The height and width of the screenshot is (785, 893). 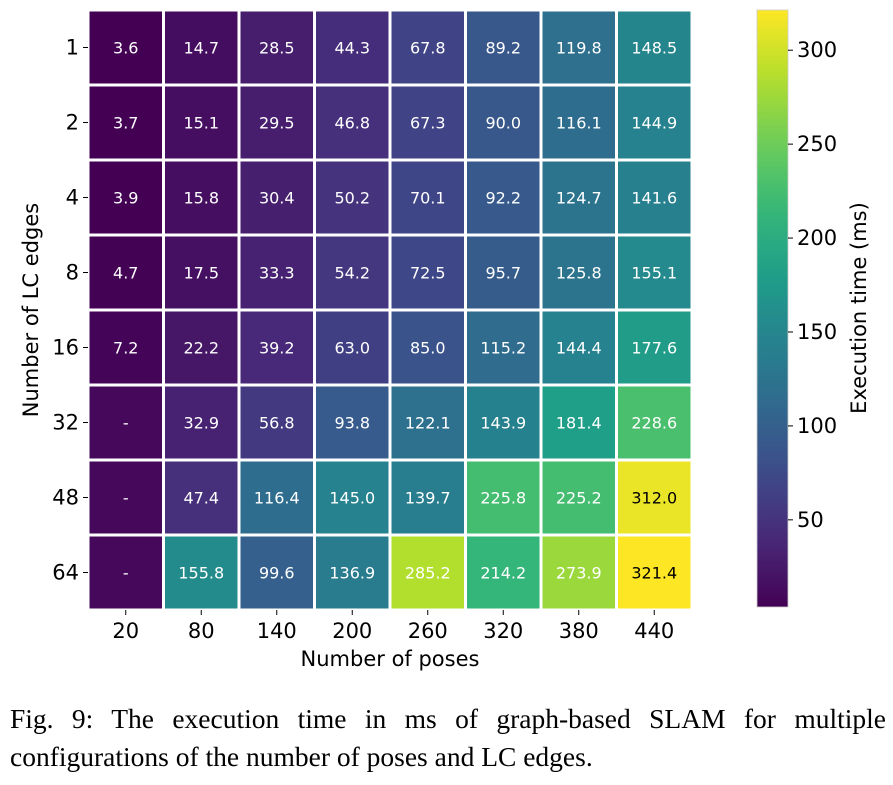 I want to click on x-tick-label: 320, so click(x=503, y=631).